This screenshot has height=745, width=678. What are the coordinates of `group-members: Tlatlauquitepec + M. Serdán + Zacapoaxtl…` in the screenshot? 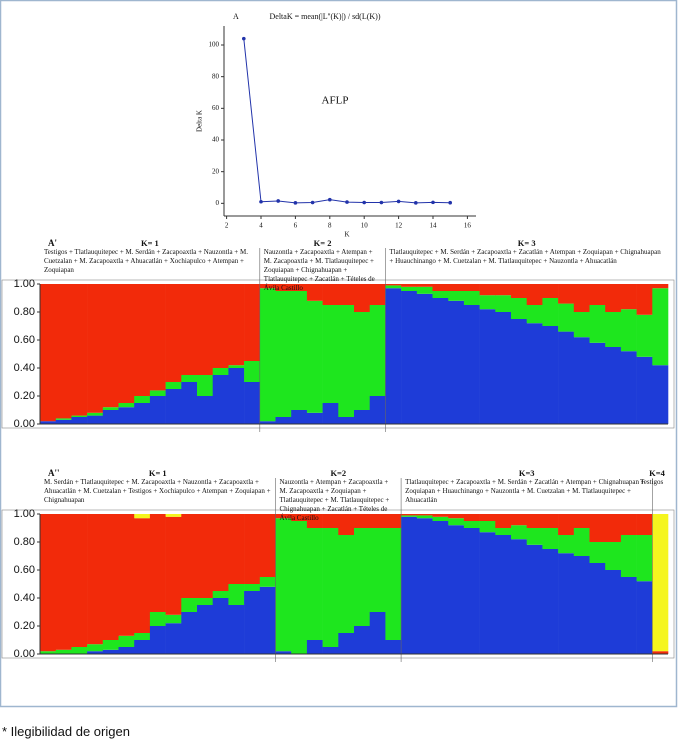 It's located at (525, 256).